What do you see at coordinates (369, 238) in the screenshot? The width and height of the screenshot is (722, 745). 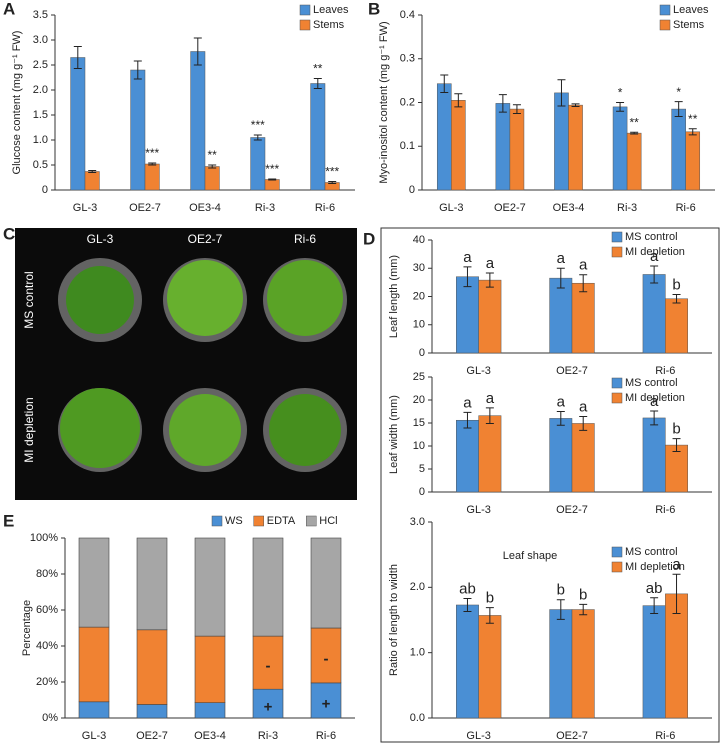 I see `panel-letter: D` at bounding box center [369, 238].